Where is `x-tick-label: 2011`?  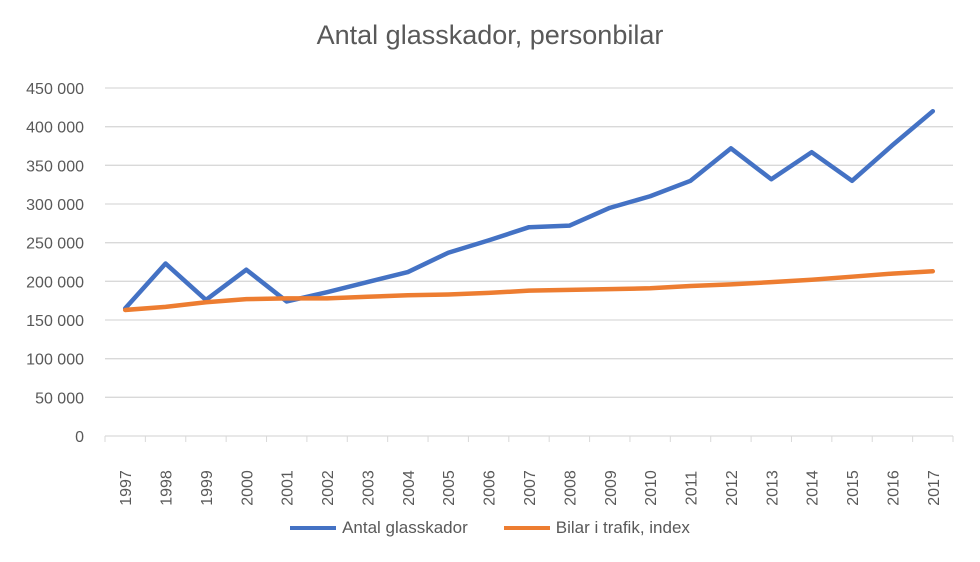 x-tick-label: 2011 is located at coordinates (692, 488).